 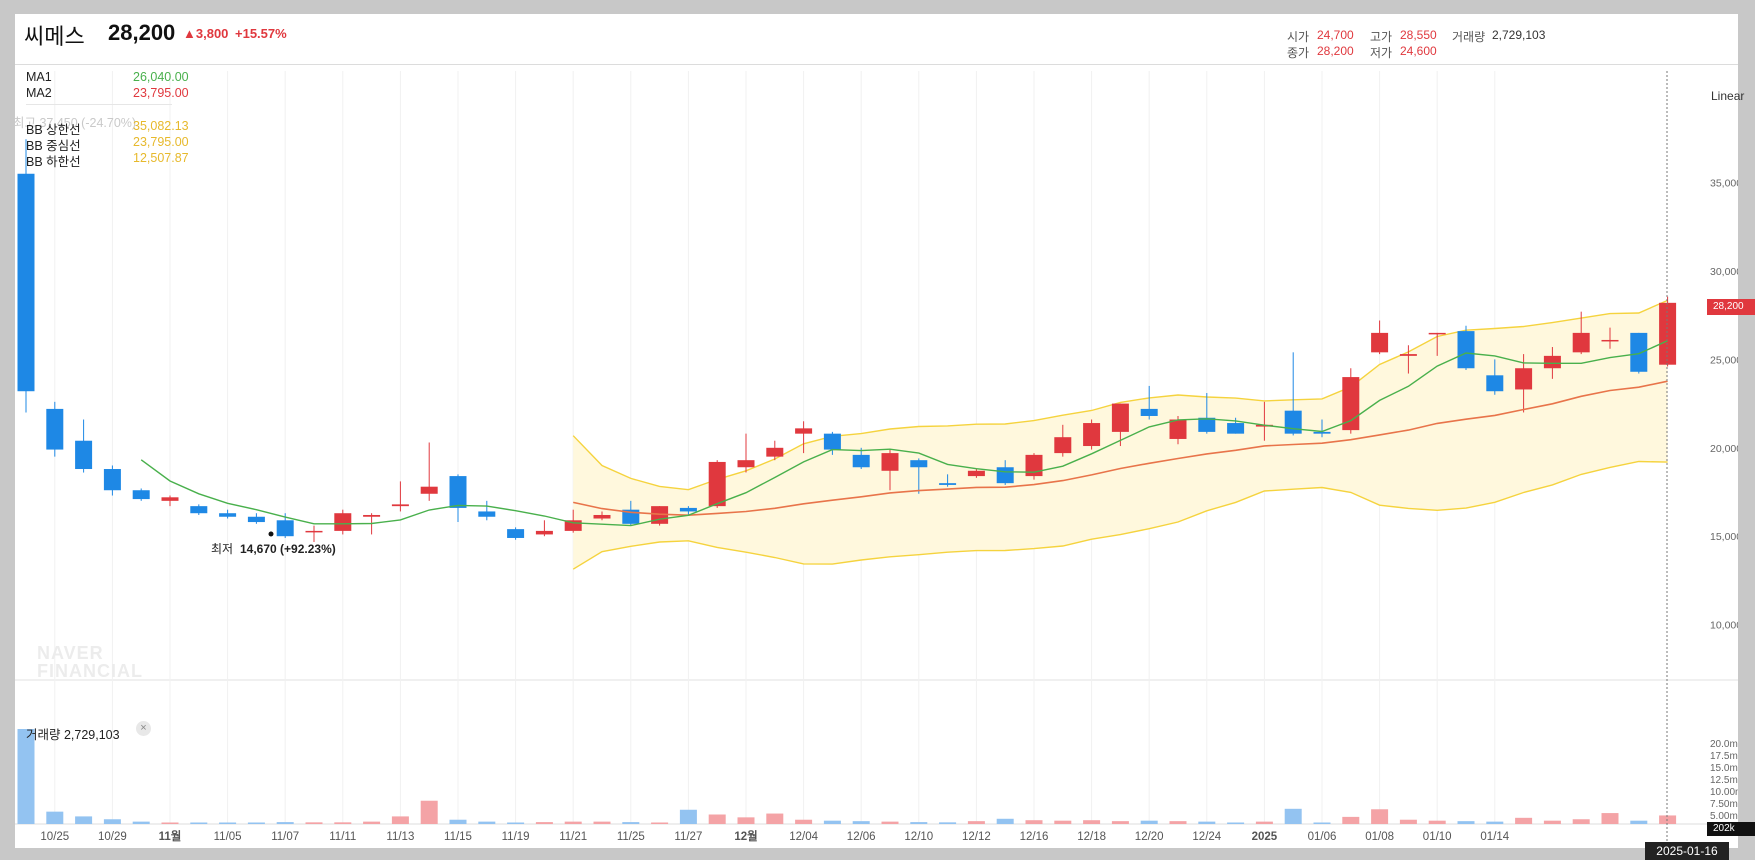 I want to click on legend-label: BB 상한선, so click(x=53, y=130).